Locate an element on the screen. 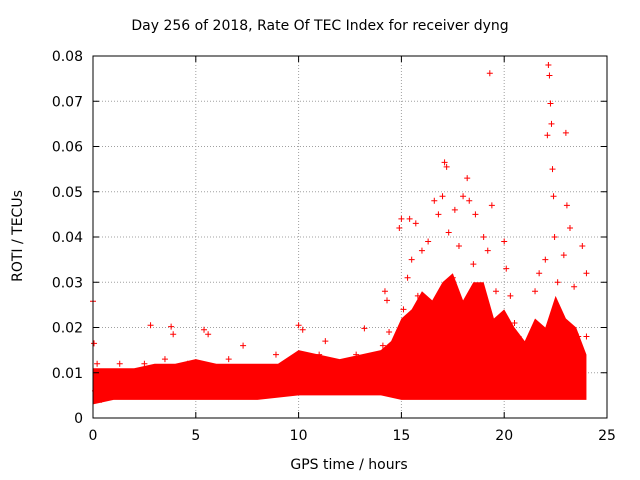 This screenshot has height=480, width=640. y-tick-label: 0.01 is located at coordinates (67, 374).